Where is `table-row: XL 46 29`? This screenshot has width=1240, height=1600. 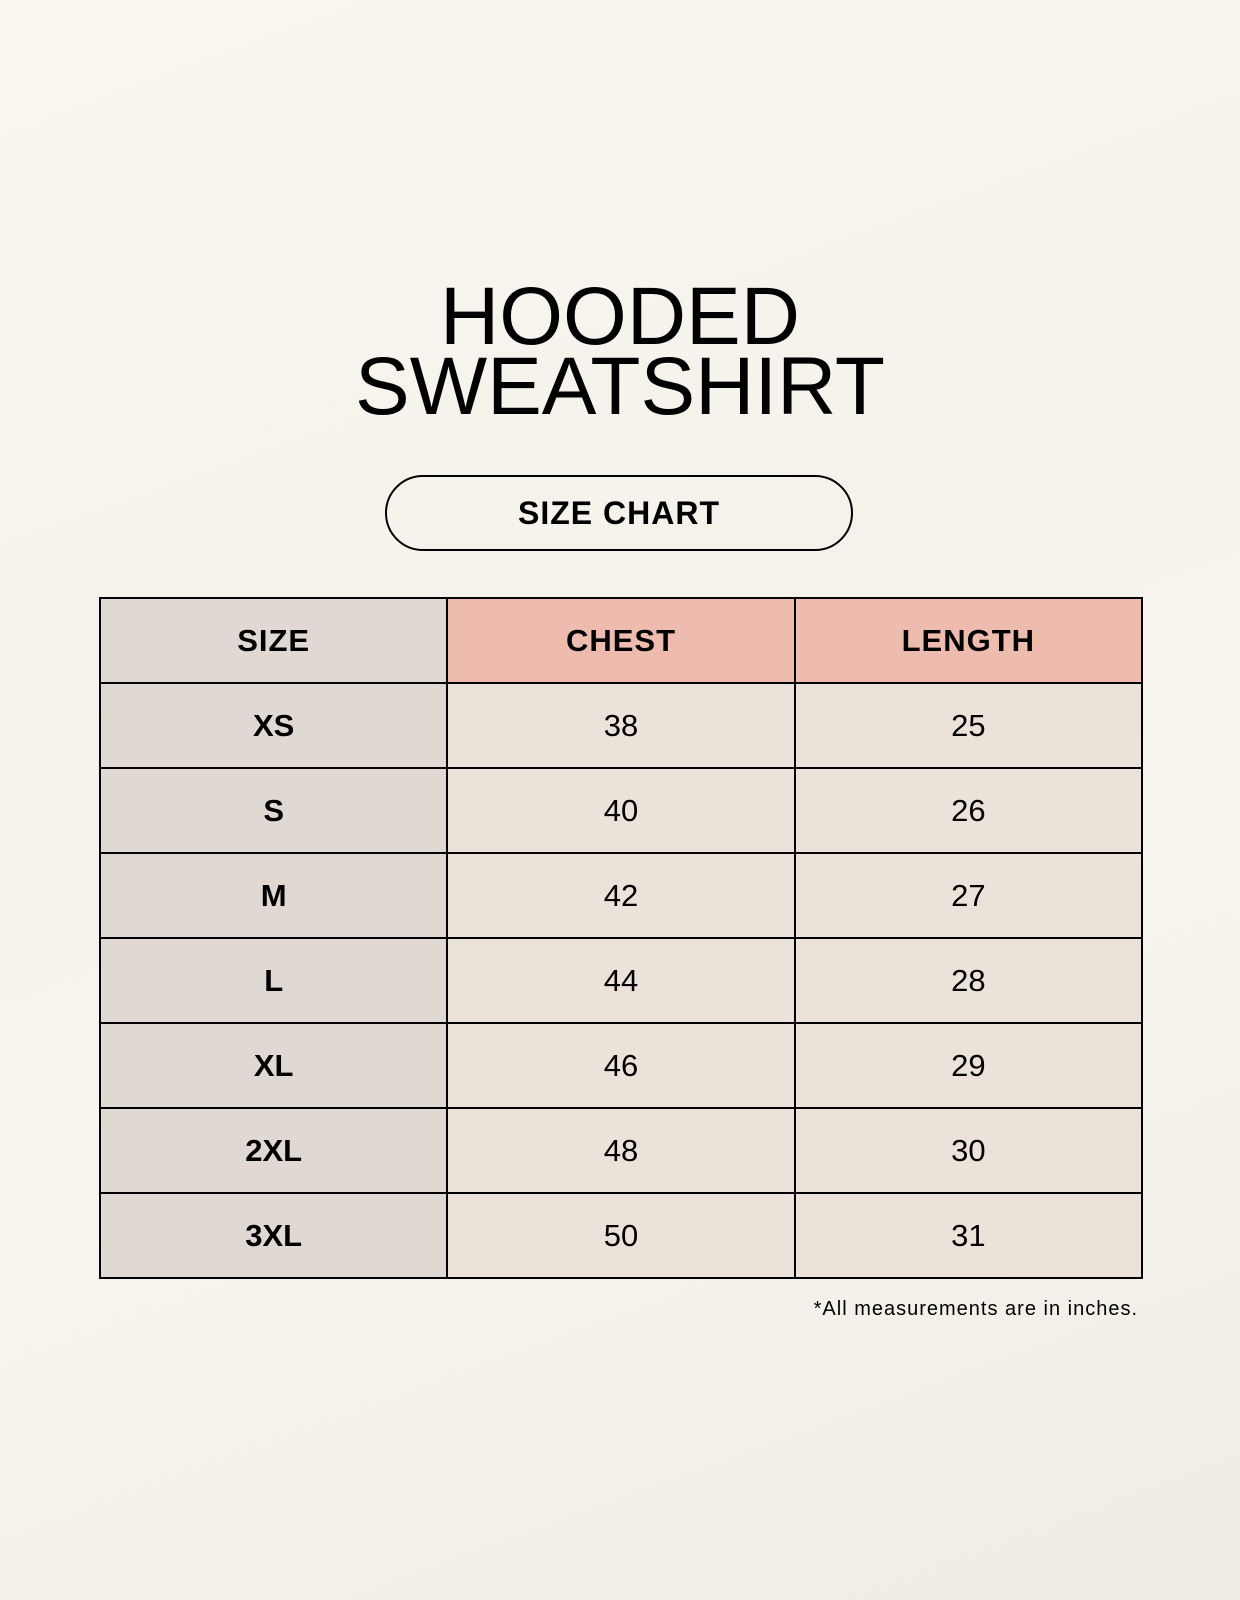 table-row: XL 46 29 is located at coordinates (621, 1065).